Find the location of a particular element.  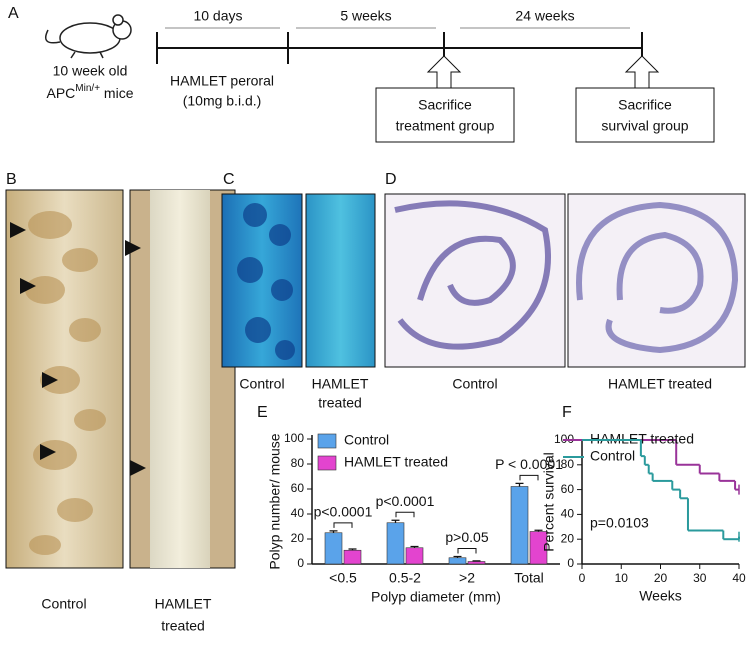

caption: HAMLET treated is located at coordinates (660, 384).